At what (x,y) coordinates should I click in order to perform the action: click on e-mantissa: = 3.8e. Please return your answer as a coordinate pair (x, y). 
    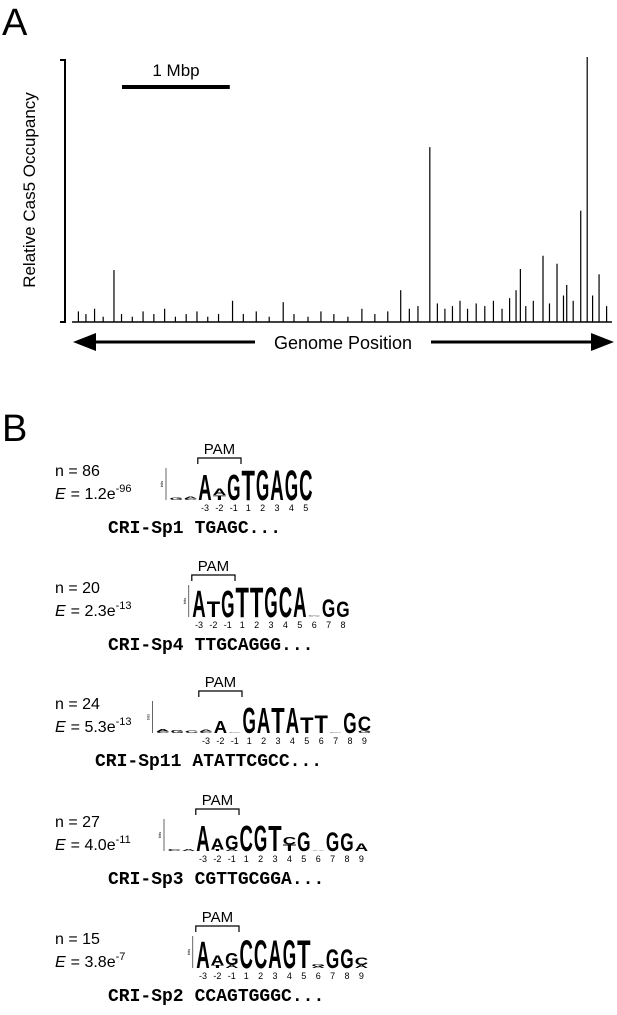
    Looking at the image, I should click on (93, 962).